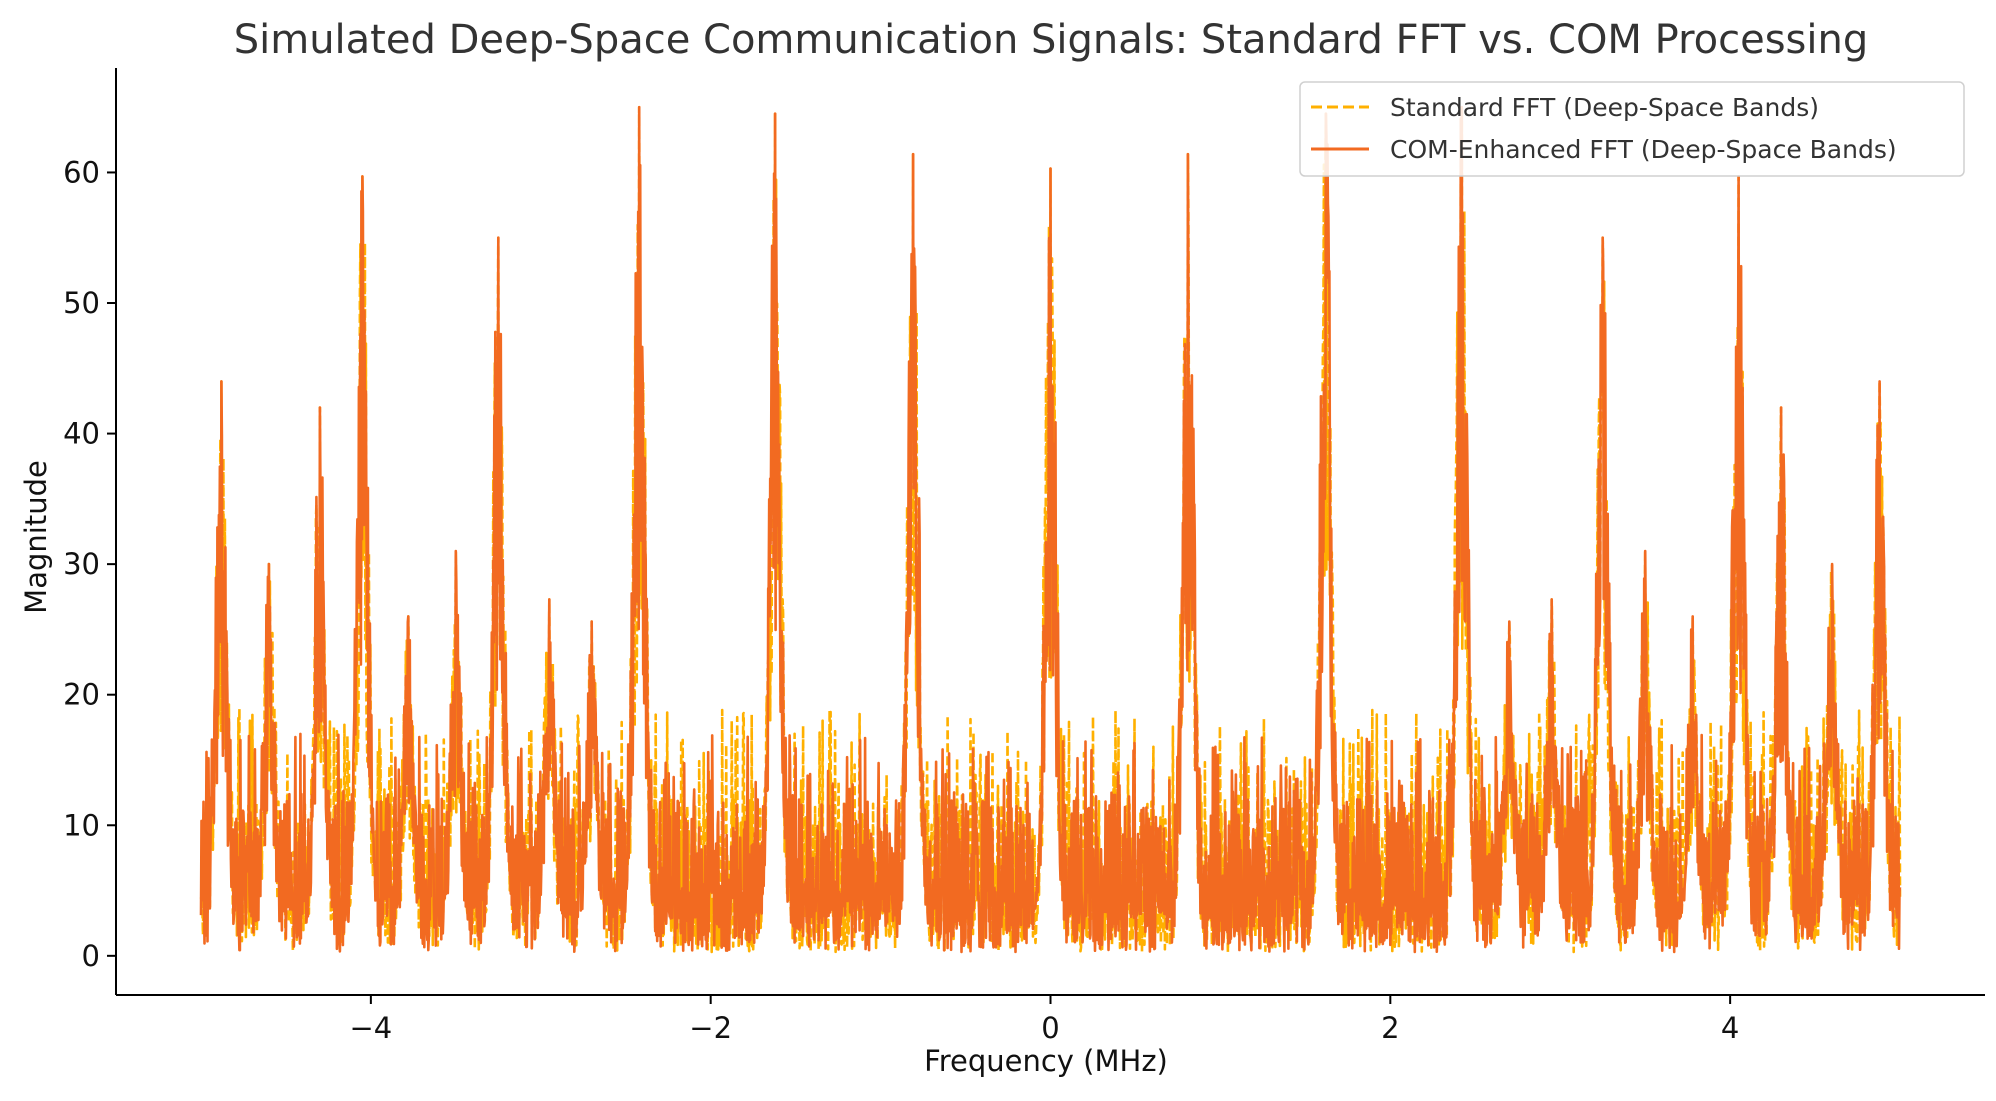 The height and width of the screenshot is (1101, 1996). I want to click on x-axis-ticks: −4 −2 0 2 4, so click(1044, 1020).